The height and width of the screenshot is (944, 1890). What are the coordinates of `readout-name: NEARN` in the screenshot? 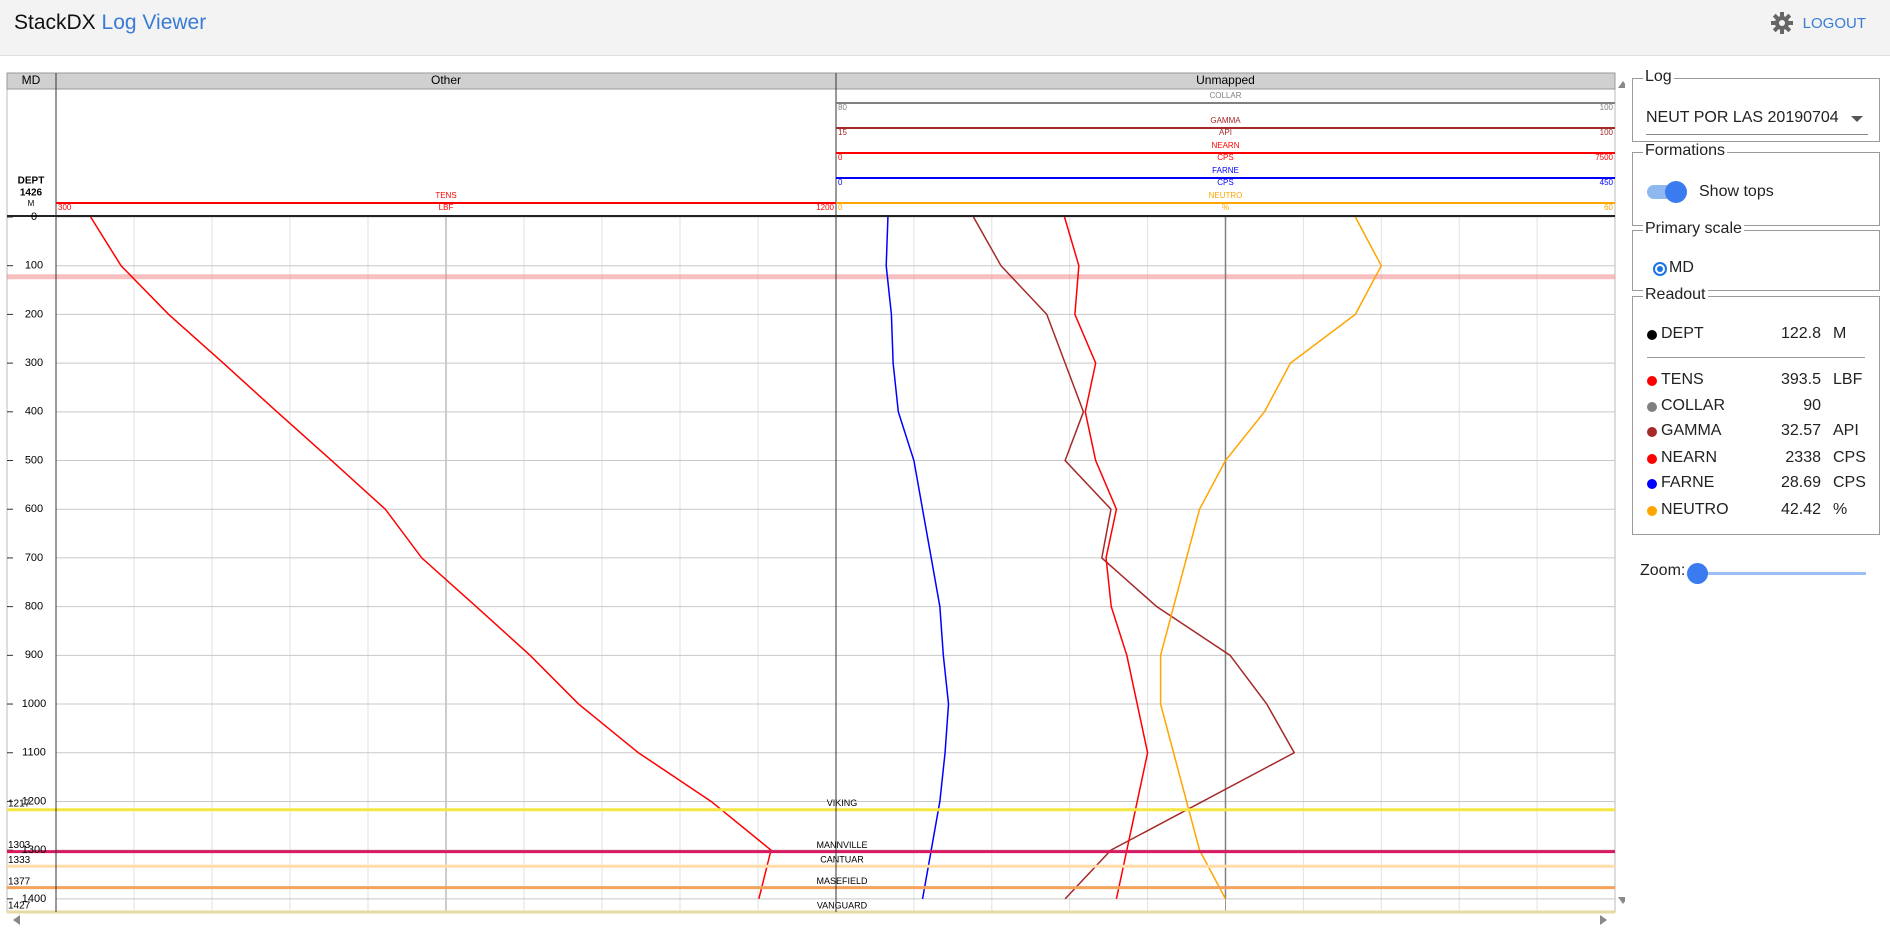 It's located at (1689, 457).